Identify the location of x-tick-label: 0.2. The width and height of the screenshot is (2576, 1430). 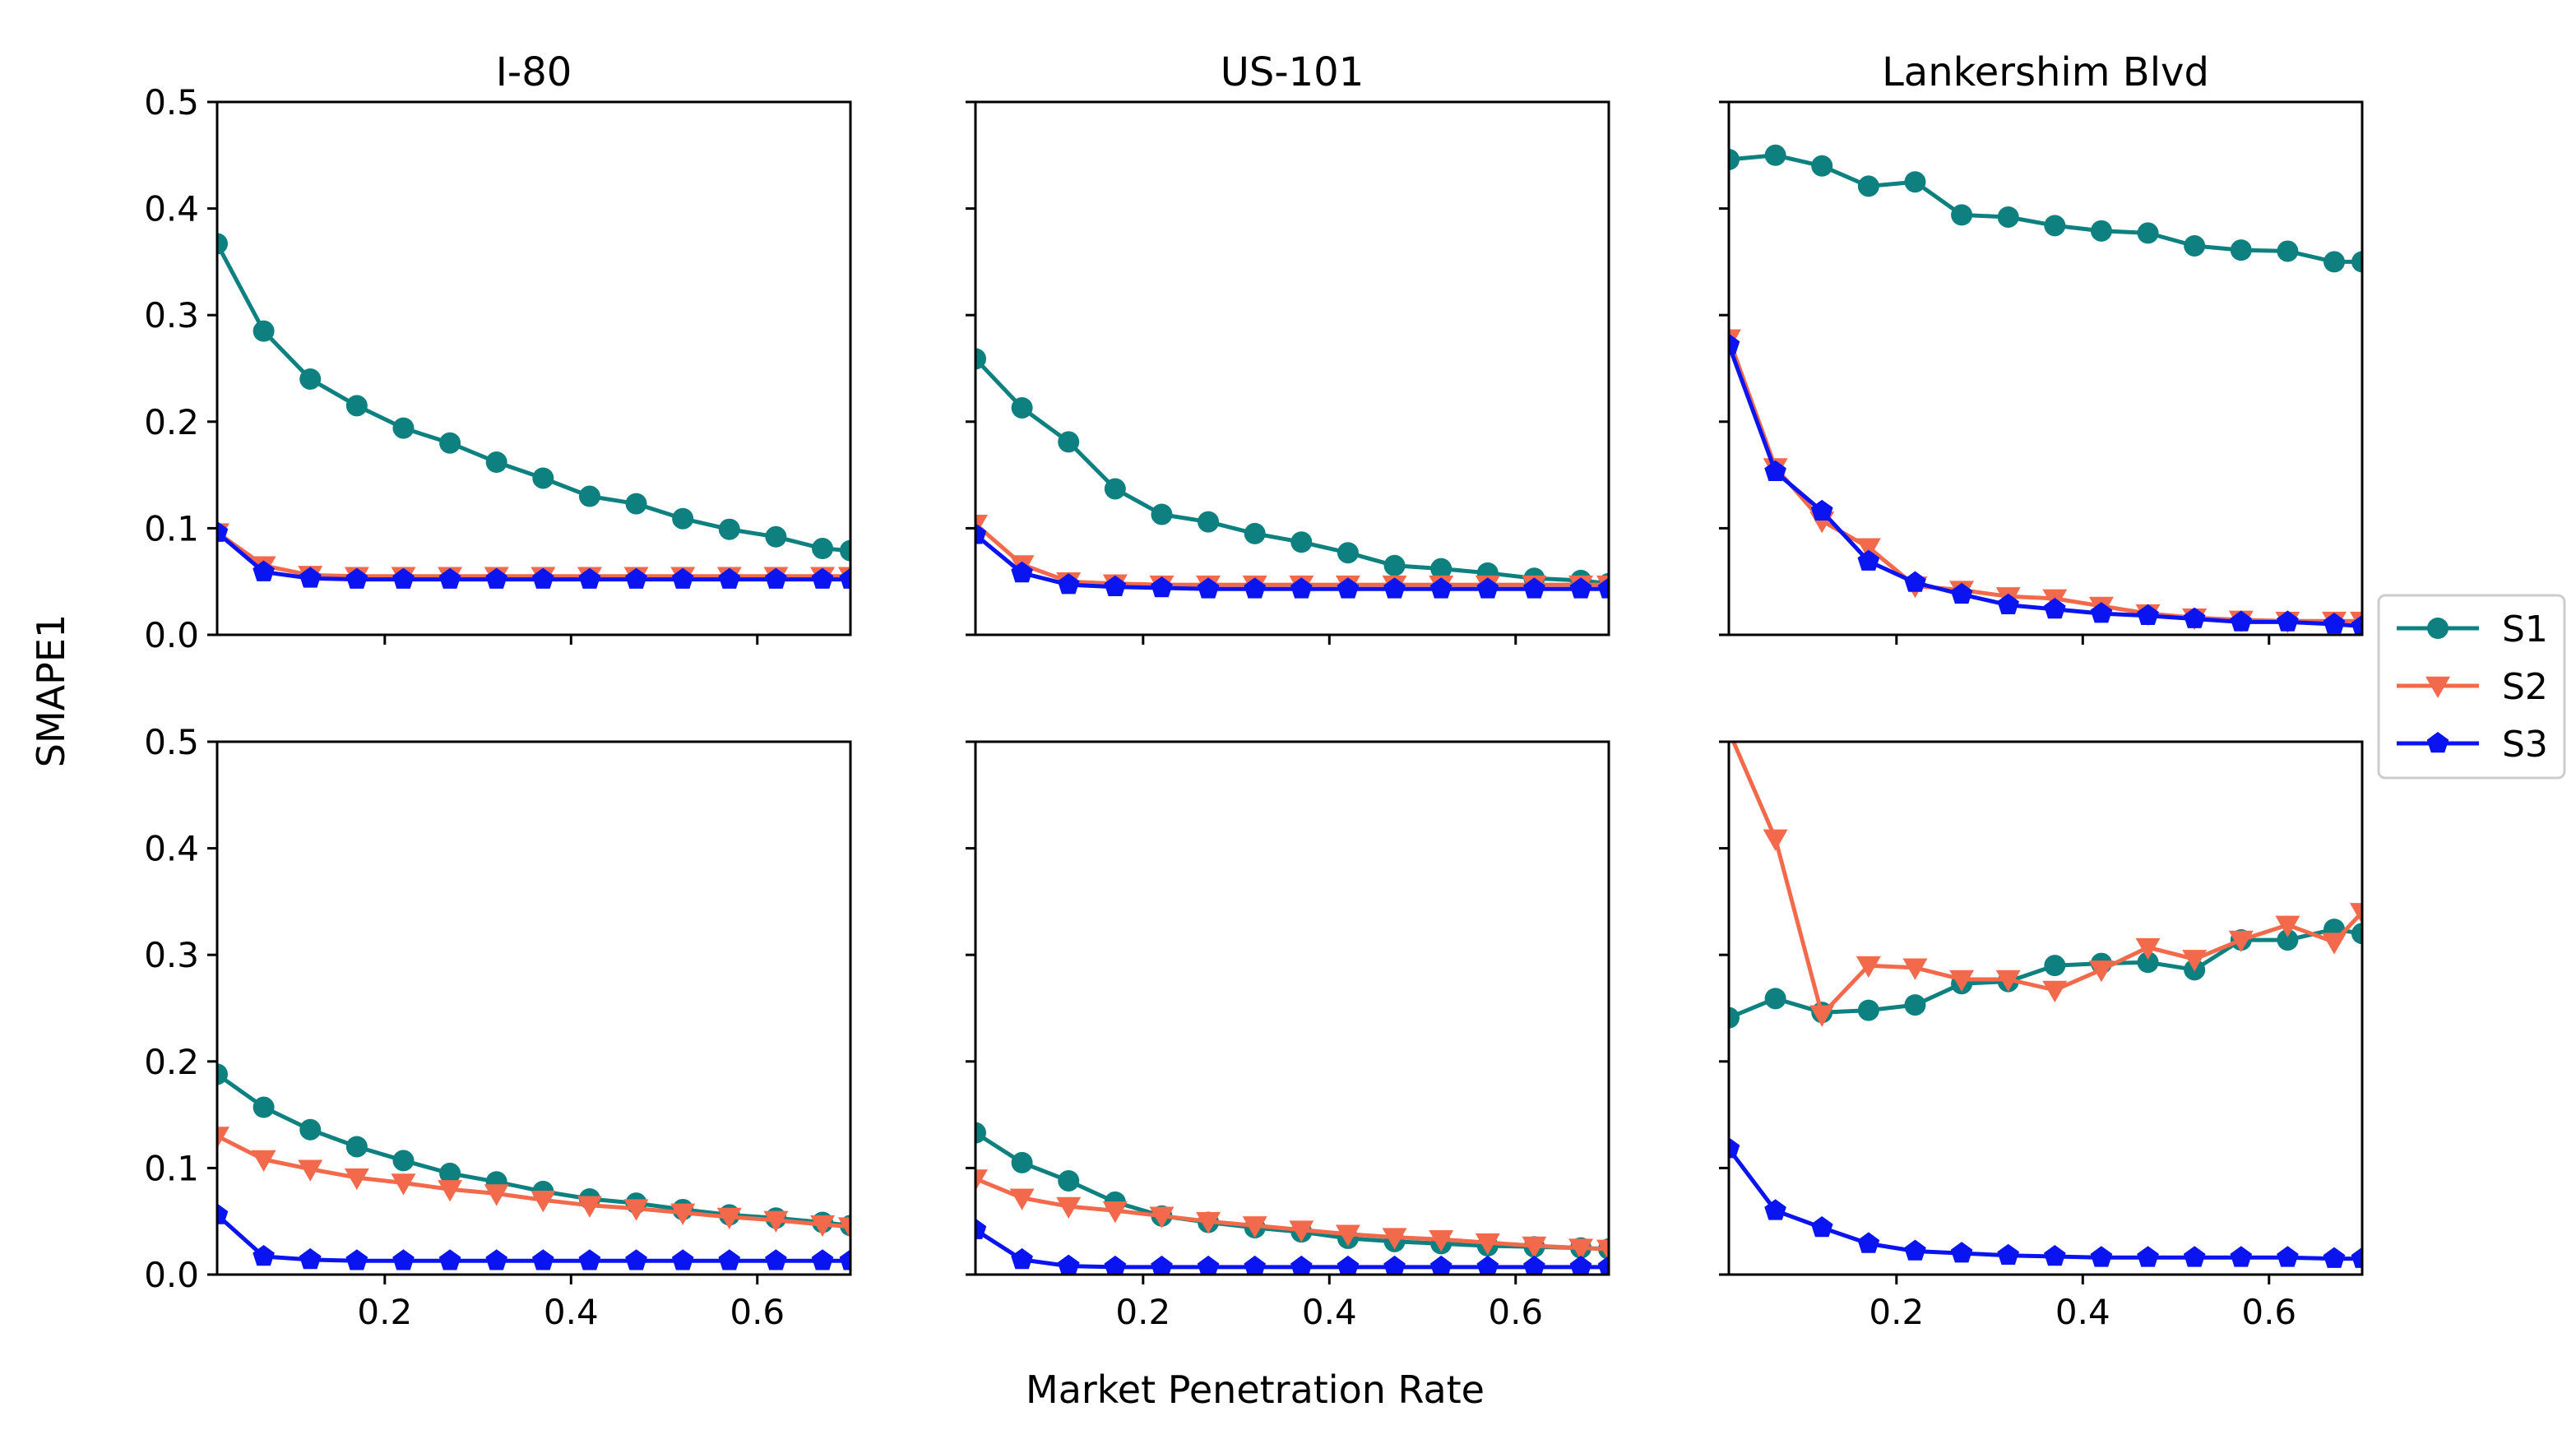
(1142, 1312).